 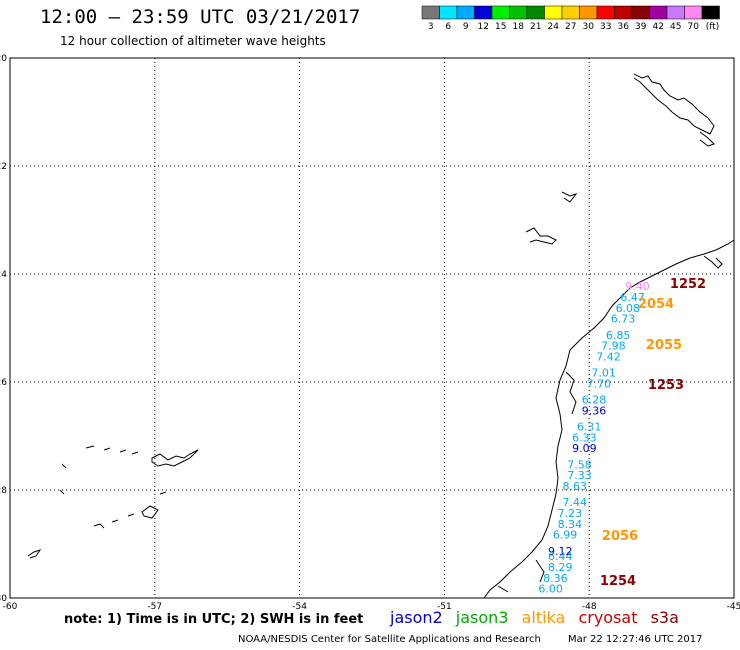 What do you see at coordinates (608, 617) in the screenshot?
I see `legend-cryosat: cryosat` at bounding box center [608, 617].